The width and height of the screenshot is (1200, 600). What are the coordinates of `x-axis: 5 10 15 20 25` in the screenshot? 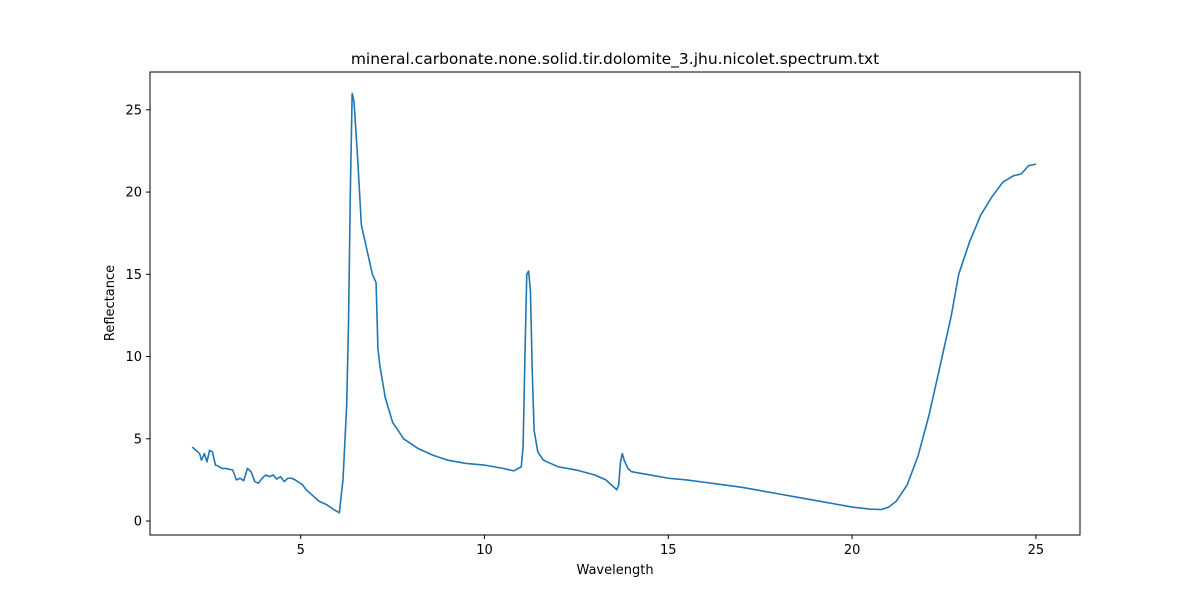 It's located at (671, 546).